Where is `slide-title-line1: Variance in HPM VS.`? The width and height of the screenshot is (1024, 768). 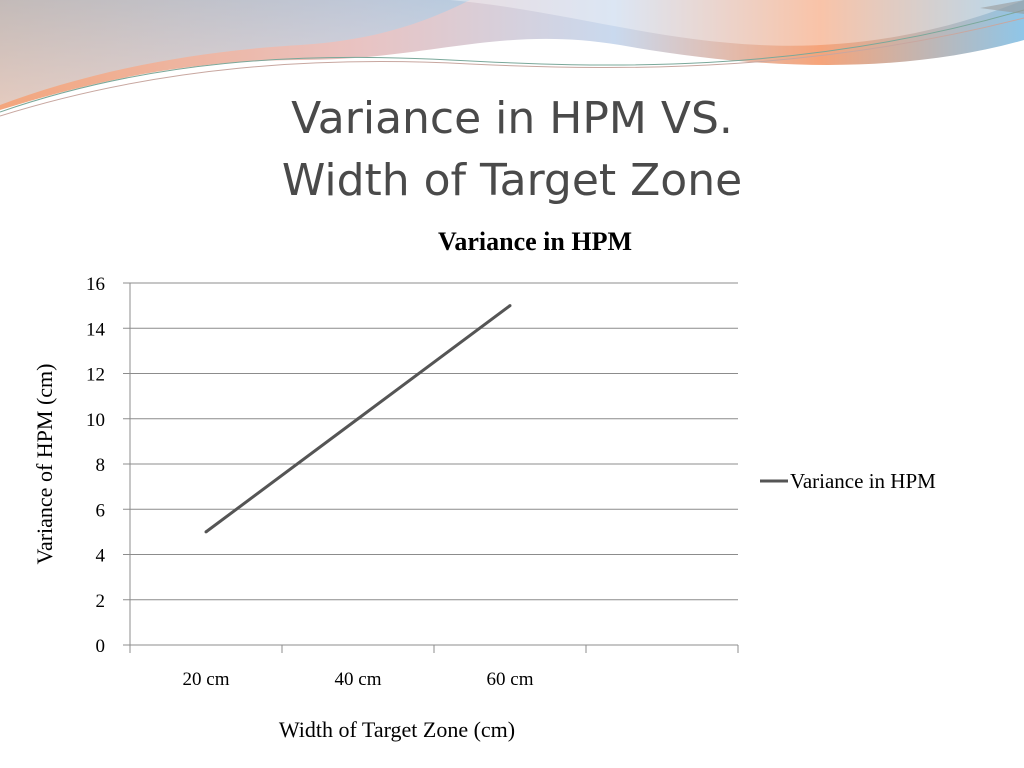 slide-title-line1: Variance in HPM VS. is located at coordinates (512, 118).